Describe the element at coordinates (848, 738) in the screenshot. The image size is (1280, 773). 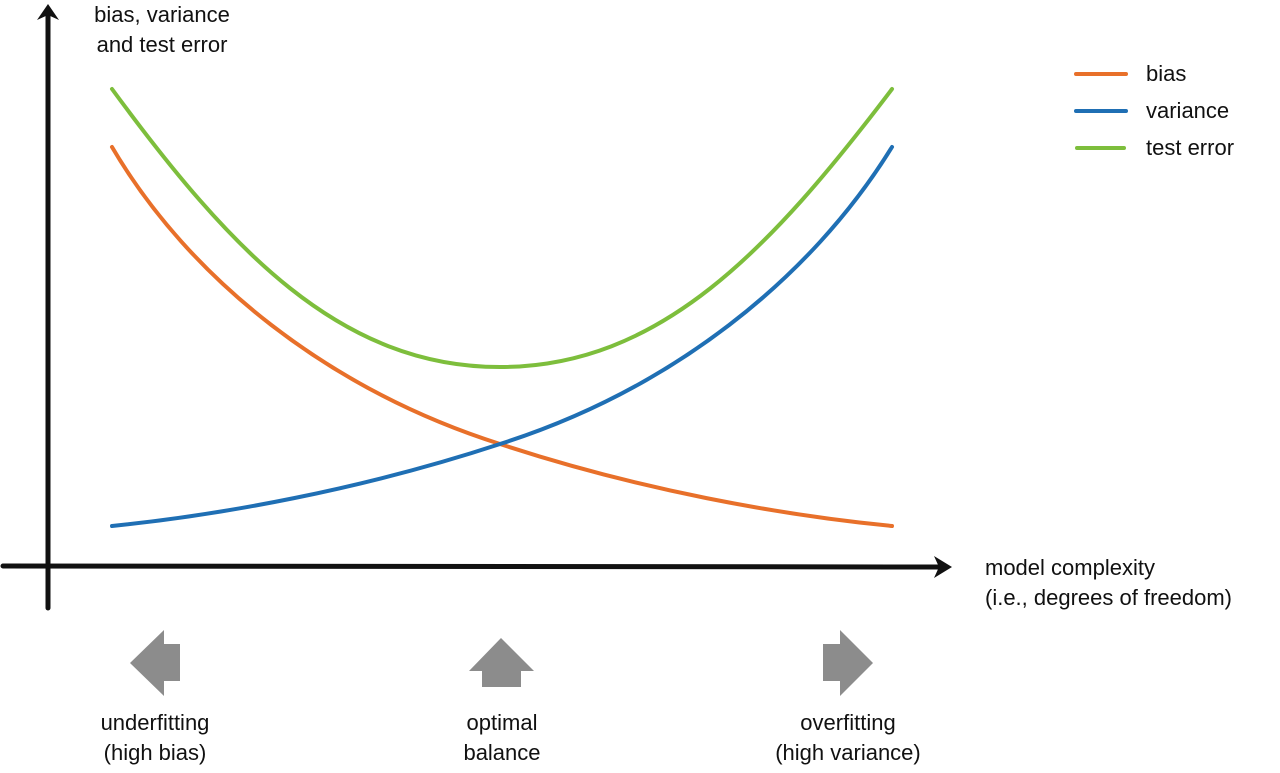
I see `annotation-overfitting: overfitting (high variance)` at that location.